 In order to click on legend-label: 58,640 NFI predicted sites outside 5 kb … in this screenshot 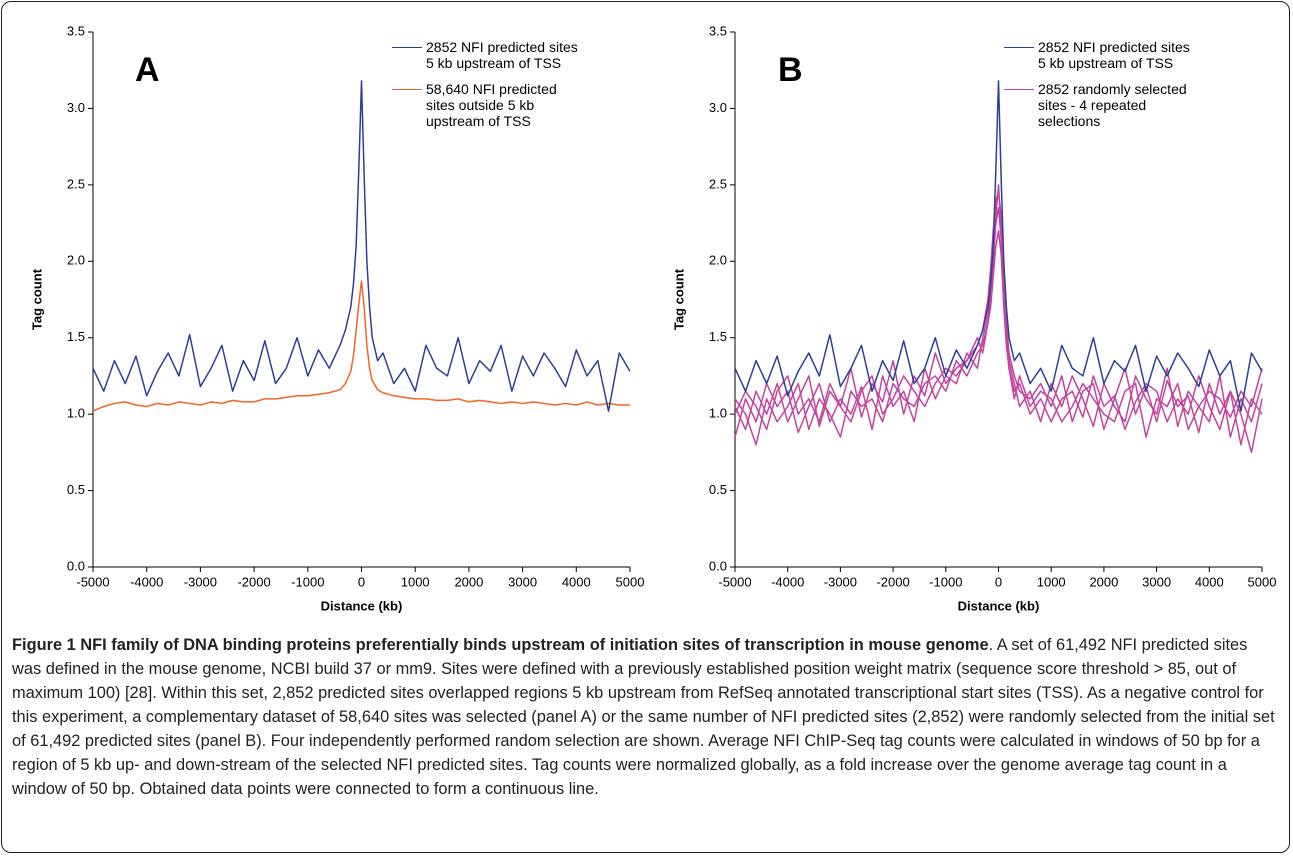, I will do `click(491, 105)`.